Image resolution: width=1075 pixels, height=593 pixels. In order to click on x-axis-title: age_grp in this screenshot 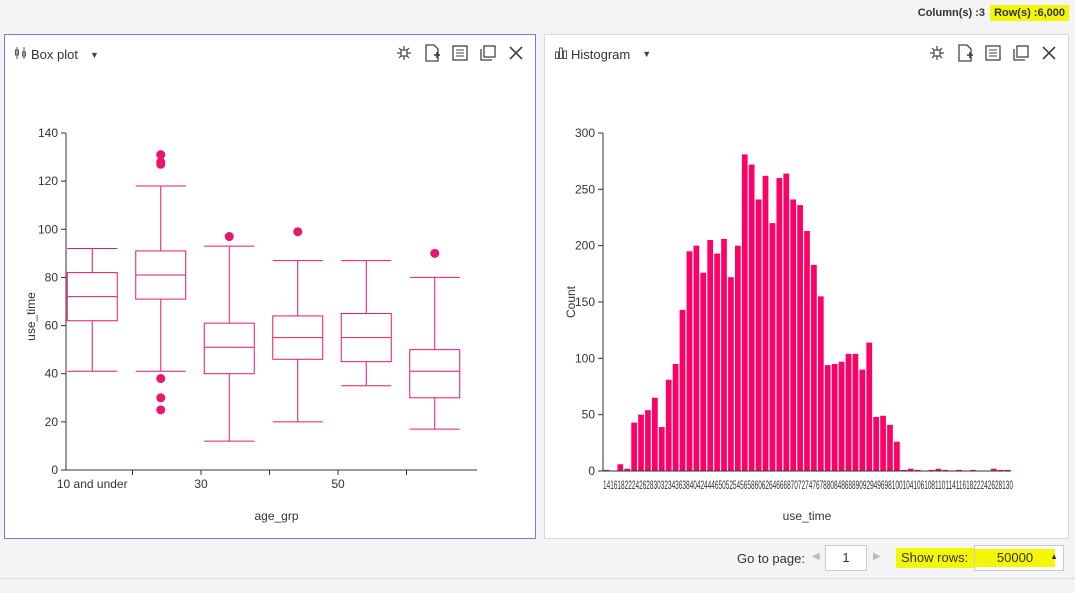, I will do `click(276, 516)`.